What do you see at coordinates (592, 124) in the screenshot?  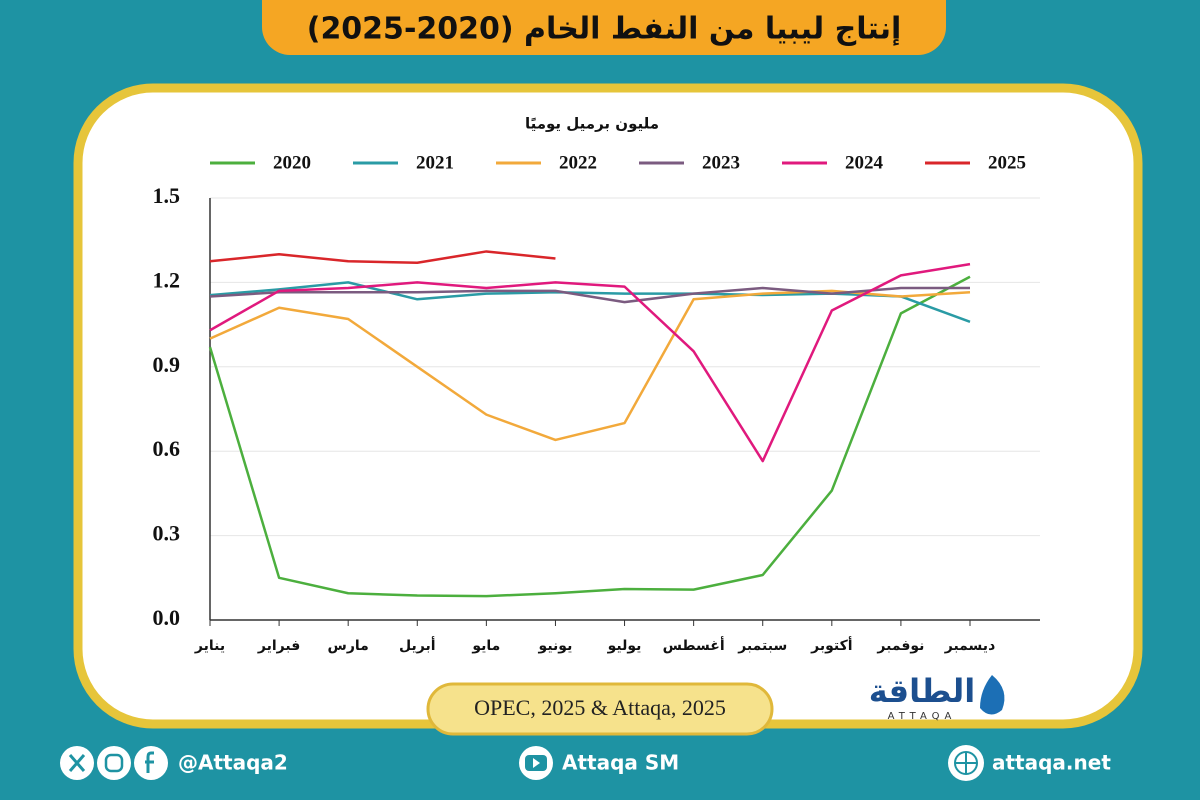 I see `y-axis-label: مليون برميل يوميًا` at bounding box center [592, 124].